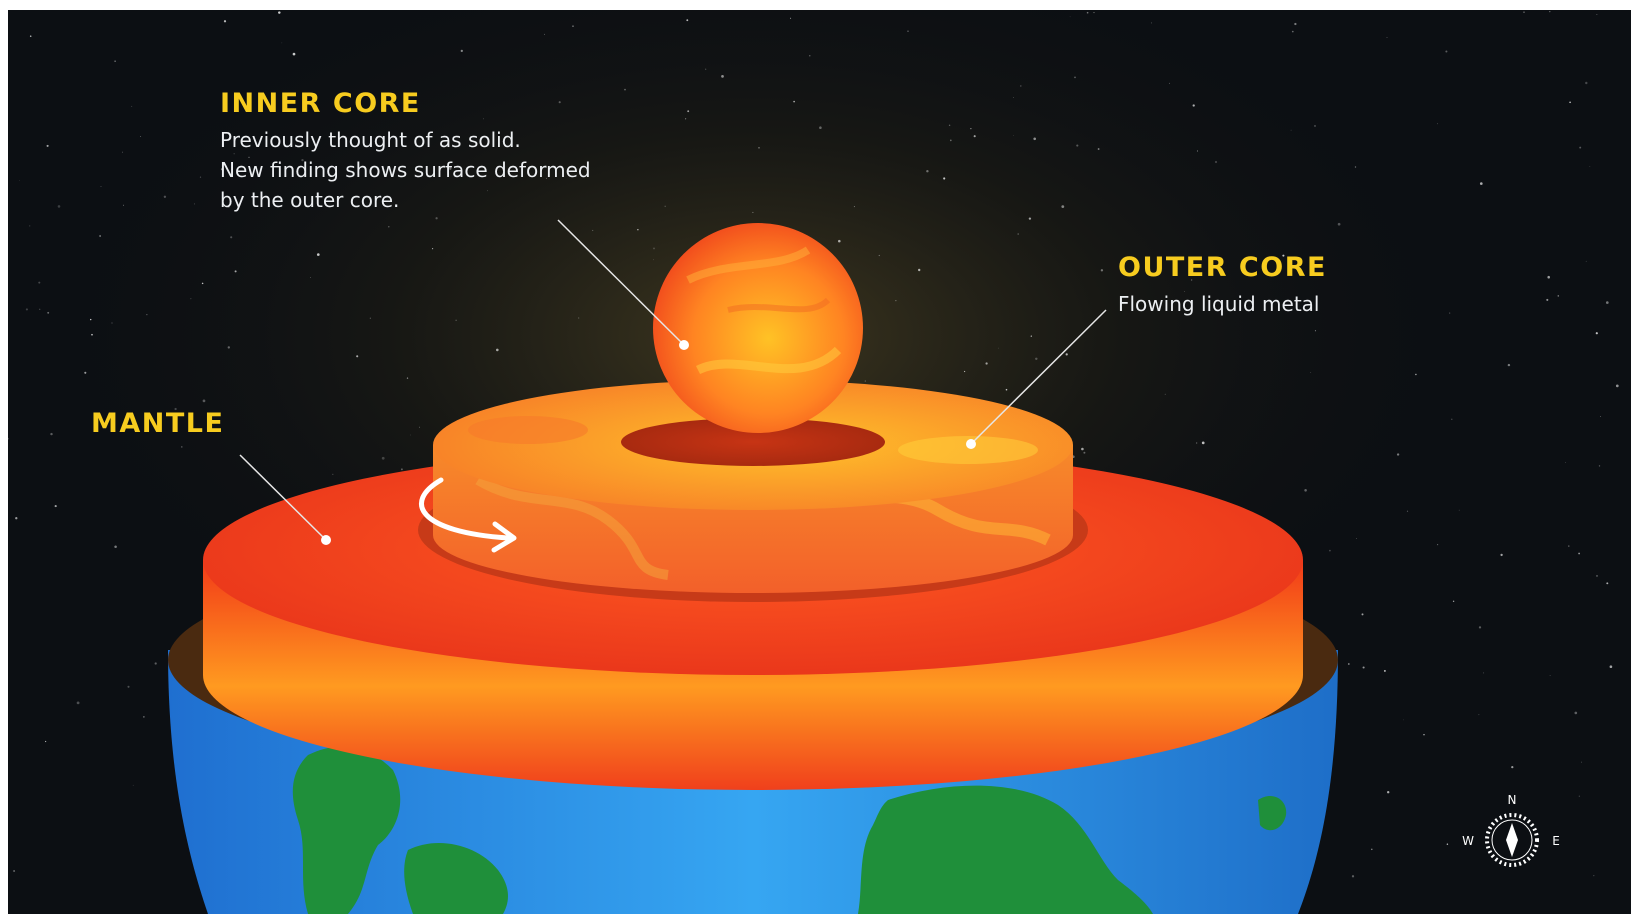 This screenshot has height=914, width=1631. I want to click on inner-core-sphere, so click(758, 328).